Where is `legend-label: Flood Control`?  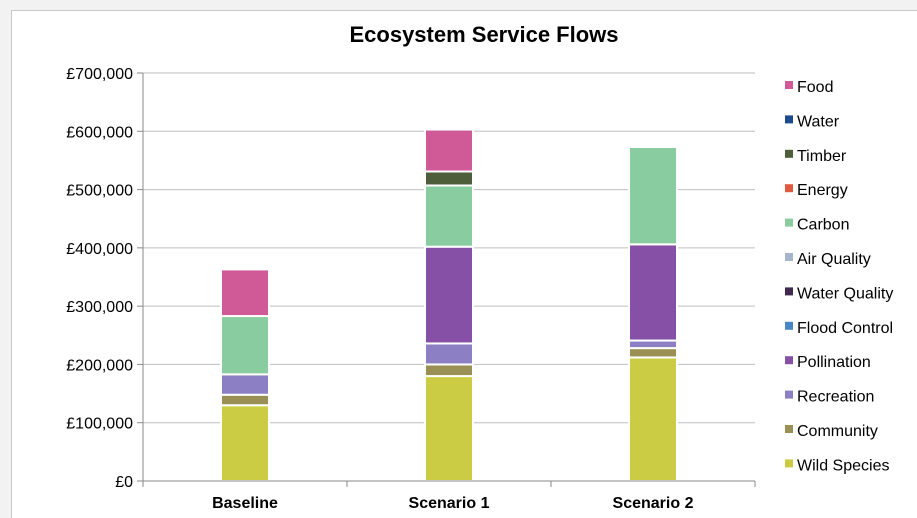 legend-label: Flood Control is located at coordinates (845, 328).